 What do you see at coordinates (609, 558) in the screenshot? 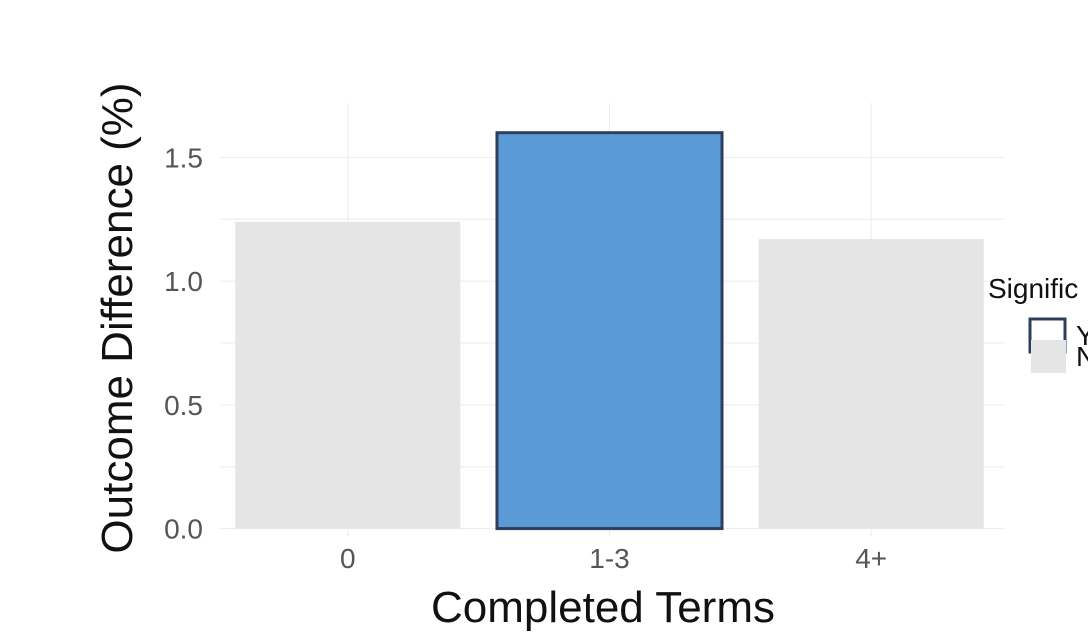
I see `x-tick-label: 1-3` at bounding box center [609, 558].